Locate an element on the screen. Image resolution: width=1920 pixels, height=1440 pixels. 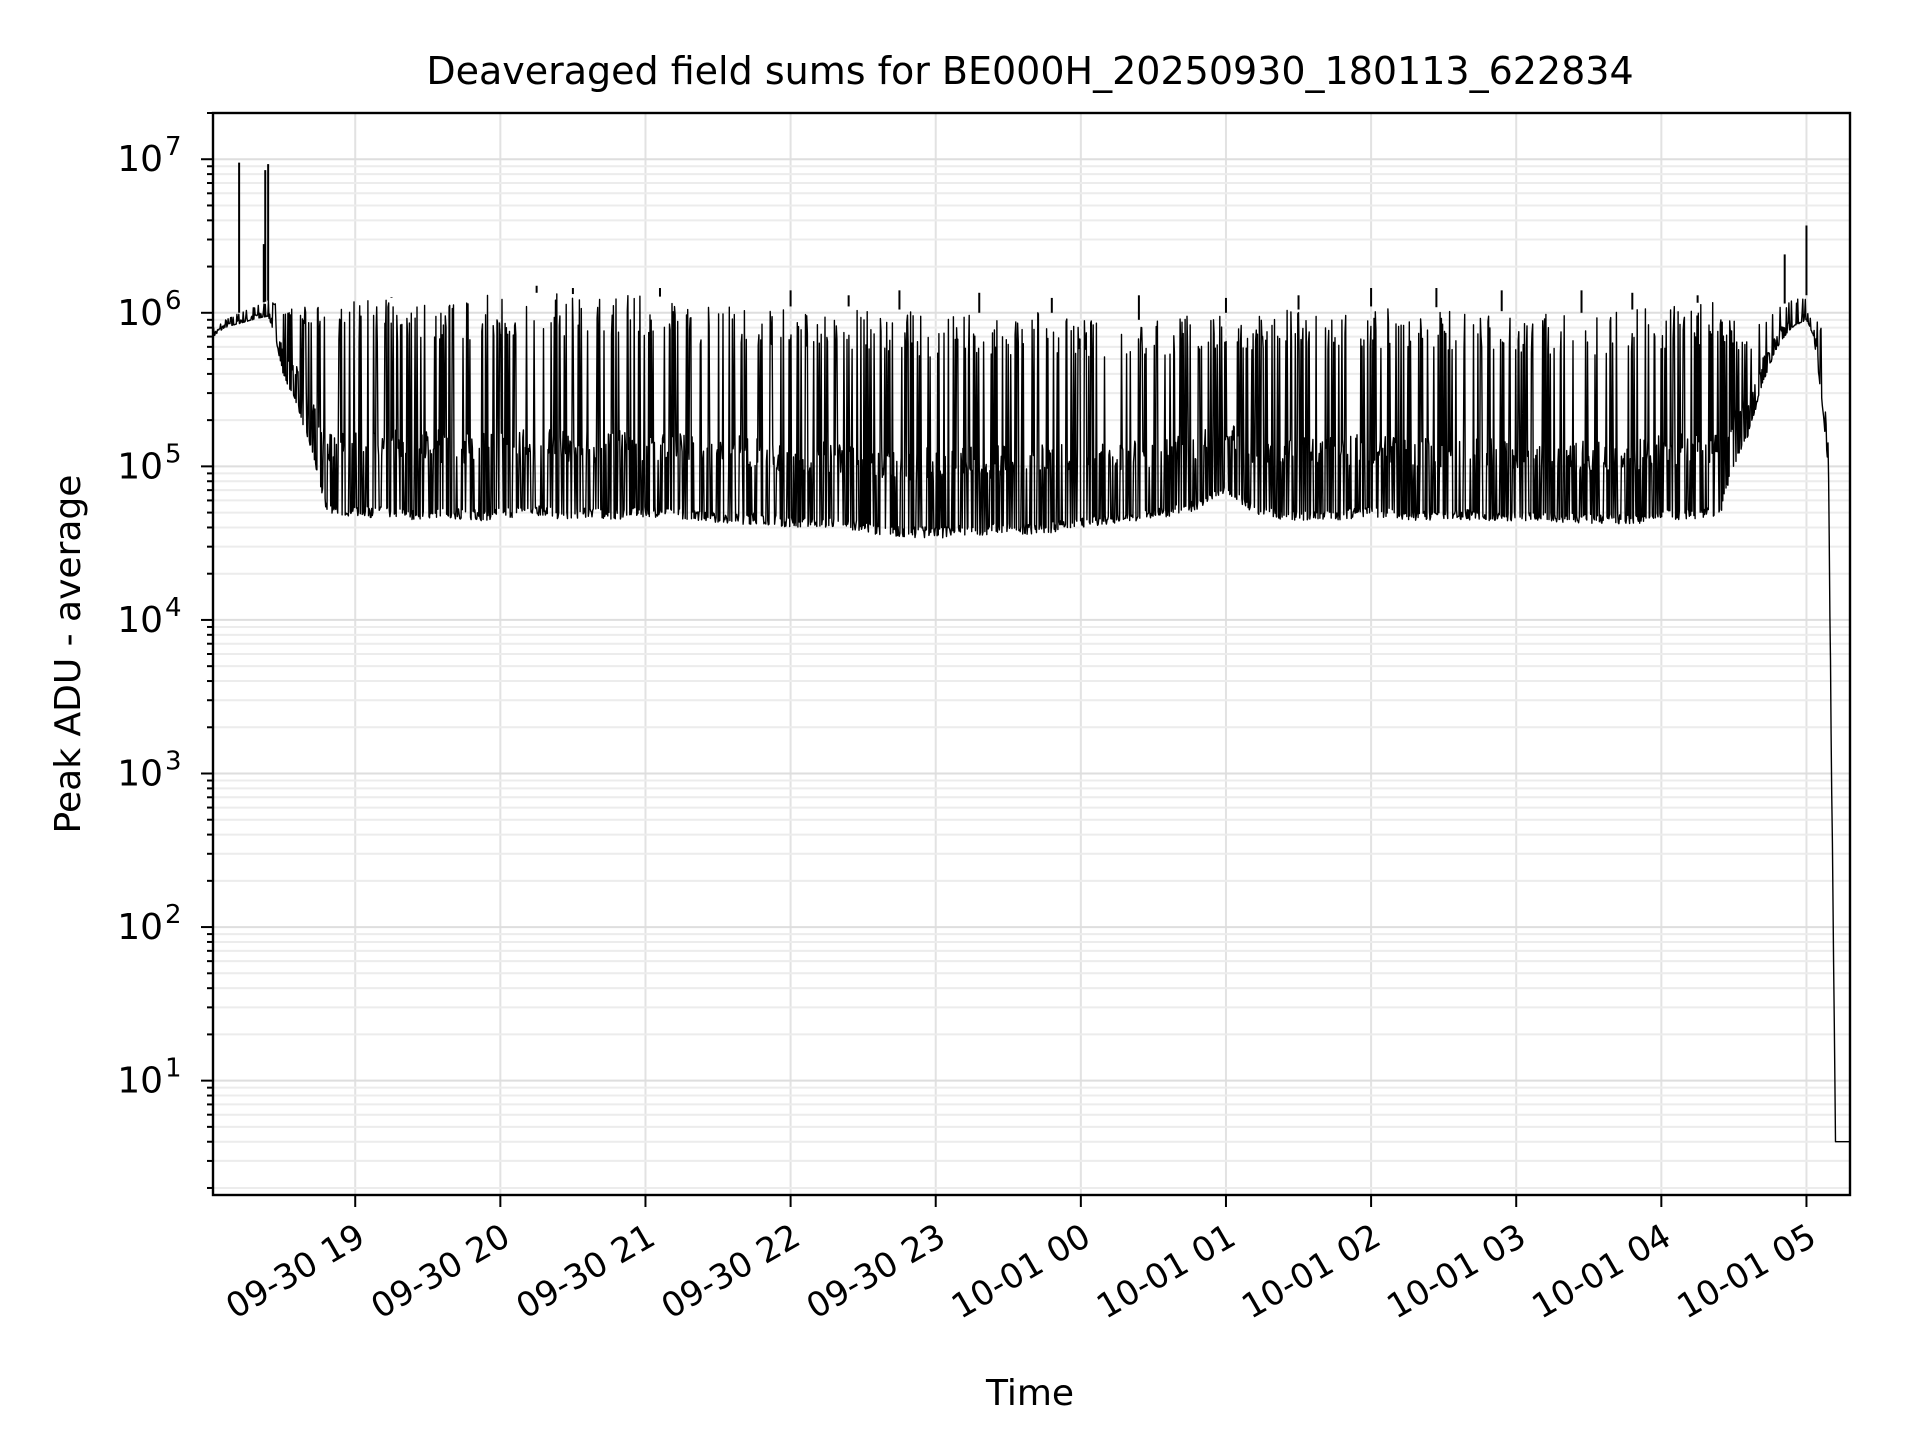
y-axis-label: Peak ADU - average is located at coordinates (68, 654).